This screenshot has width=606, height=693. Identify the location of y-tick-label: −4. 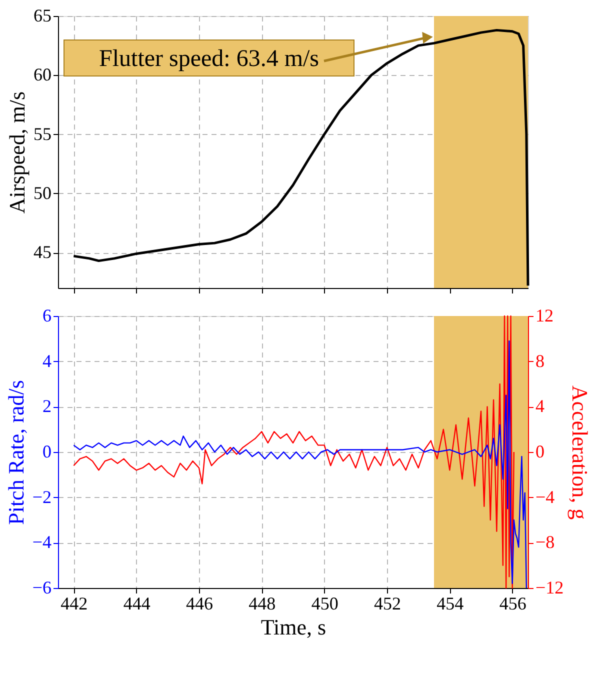
(42, 542).